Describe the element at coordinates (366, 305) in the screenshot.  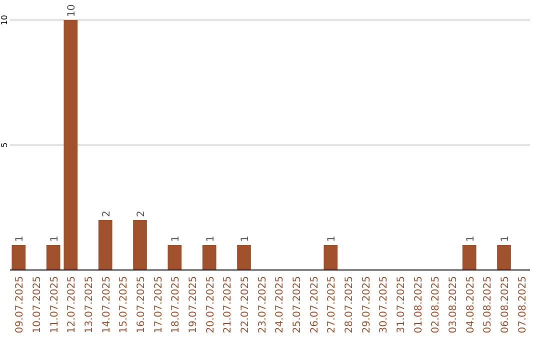
I see `x-tick-label: 29.07.2025` at that location.